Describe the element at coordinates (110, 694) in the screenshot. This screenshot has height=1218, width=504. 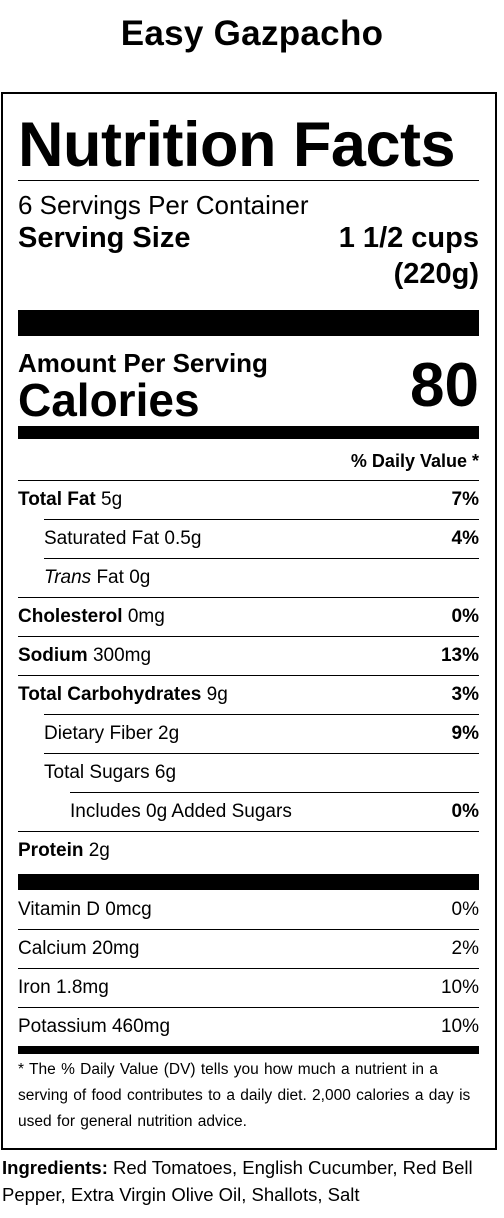
I see `nutrient-name: Total Carbohydrates` at that location.